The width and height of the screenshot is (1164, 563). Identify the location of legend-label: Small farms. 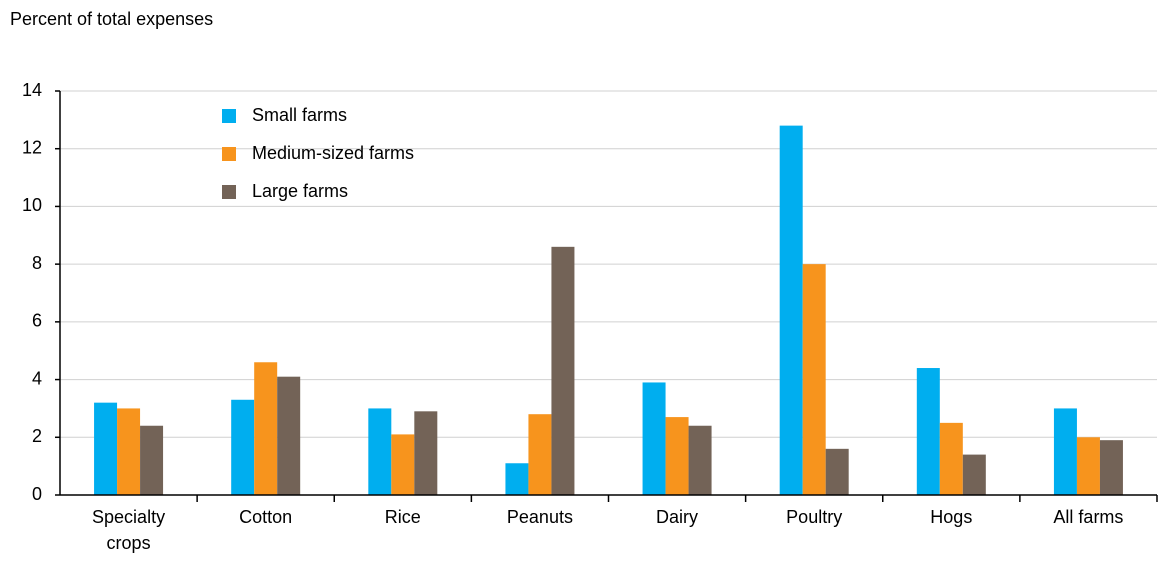
(299, 115).